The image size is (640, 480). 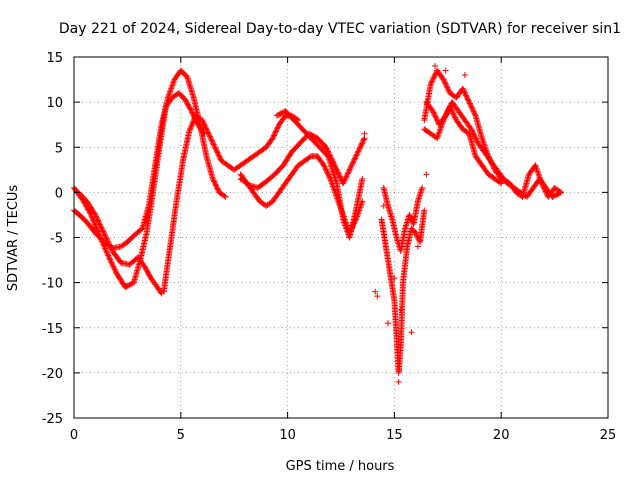 I want to click on x-axis-label: GPS time / hours, so click(x=340, y=466).